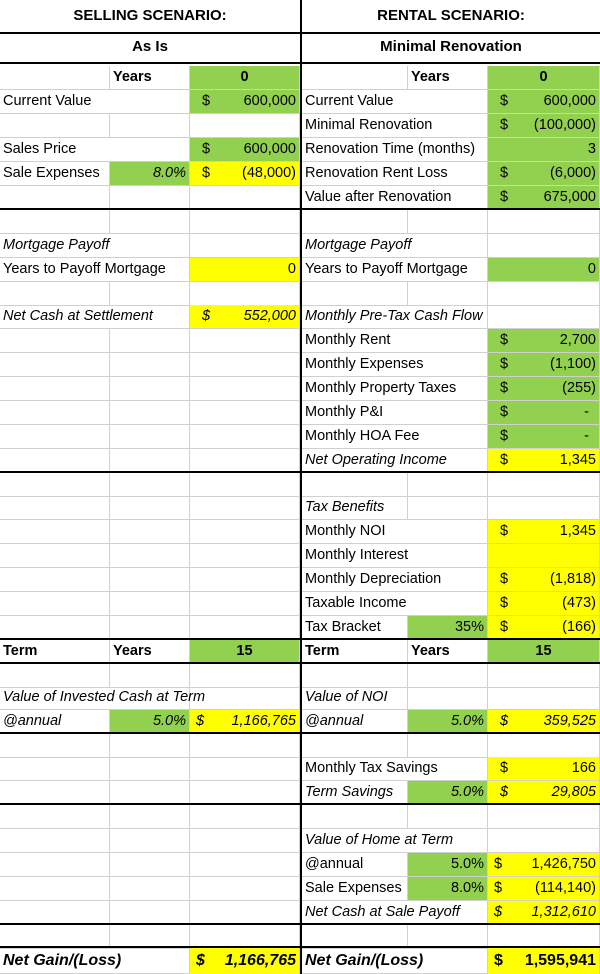 Image resolution: width=600 pixels, height=974 pixels. What do you see at coordinates (376, 460) in the screenshot?
I see `rental-noi-label: Net Operating Income` at bounding box center [376, 460].